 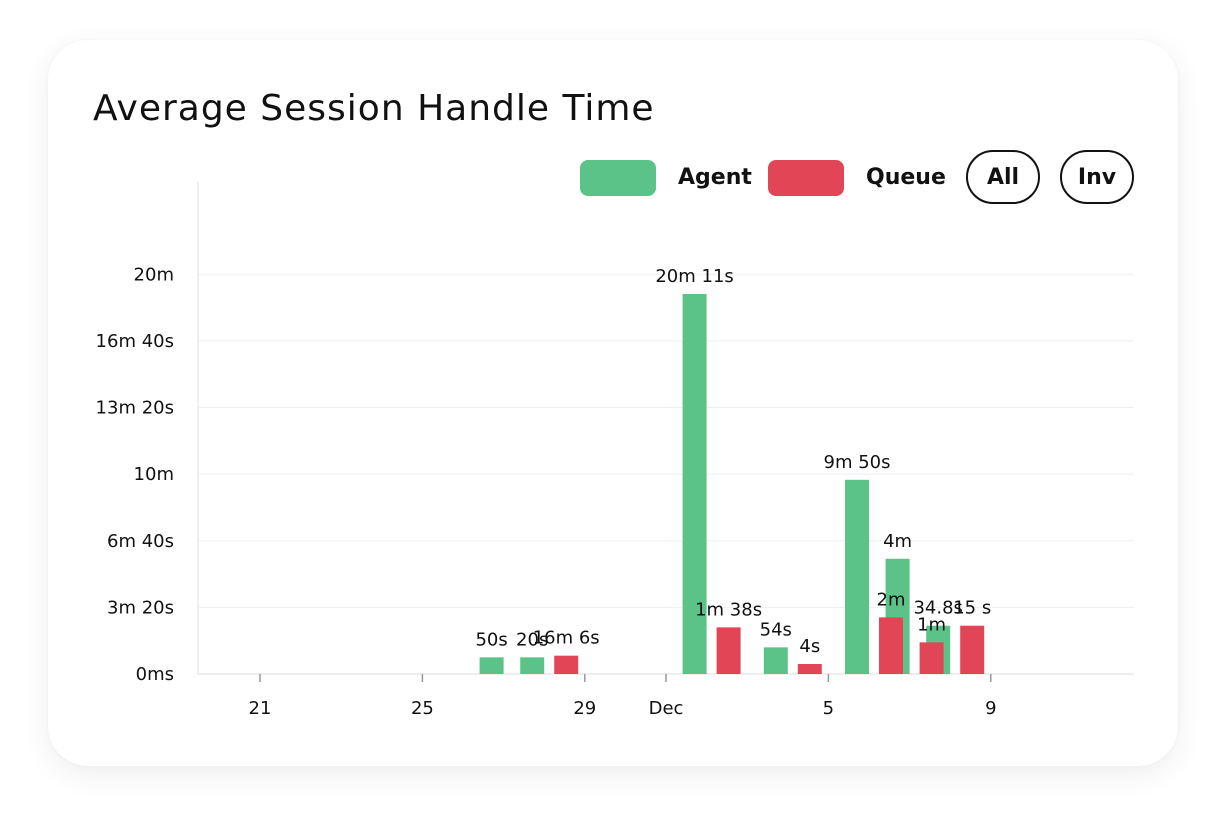 What do you see at coordinates (374, 108) in the screenshot?
I see `chart-title: Average Session Handle Time` at bounding box center [374, 108].